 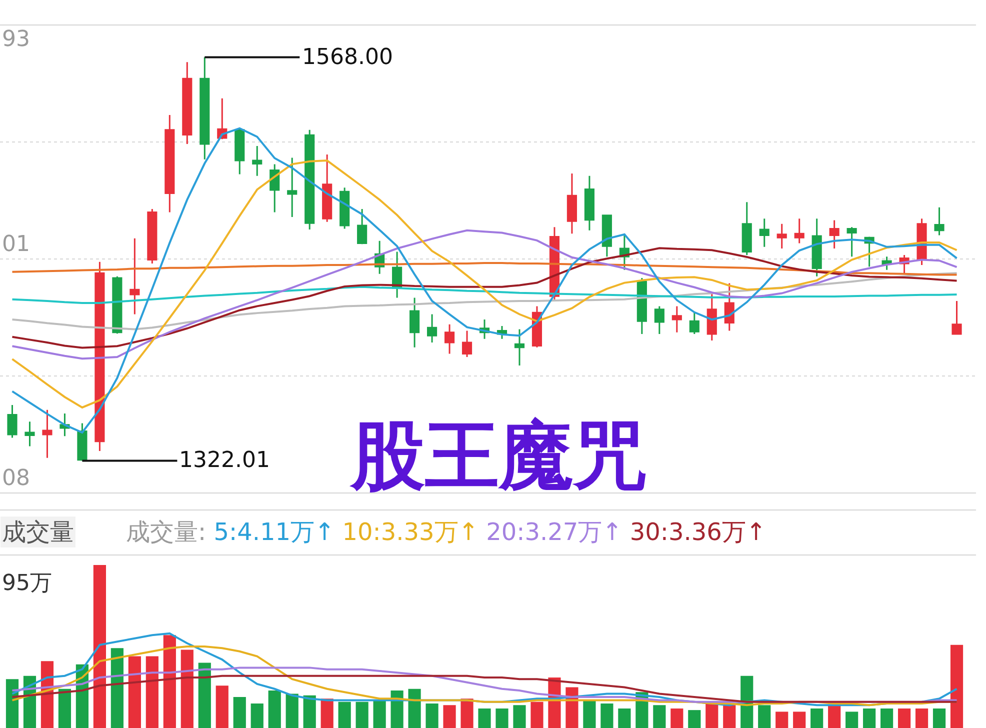 What do you see at coordinates (554, 532) in the screenshot?
I see `text: 20:3.27万↑` at bounding box center [554, 532].